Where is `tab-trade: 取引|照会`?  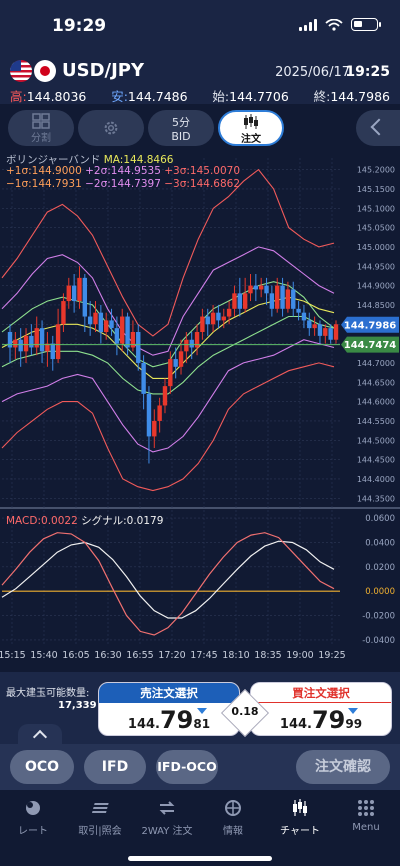
tab-trade: 取引|照会 is located at coordinates (100, 817).